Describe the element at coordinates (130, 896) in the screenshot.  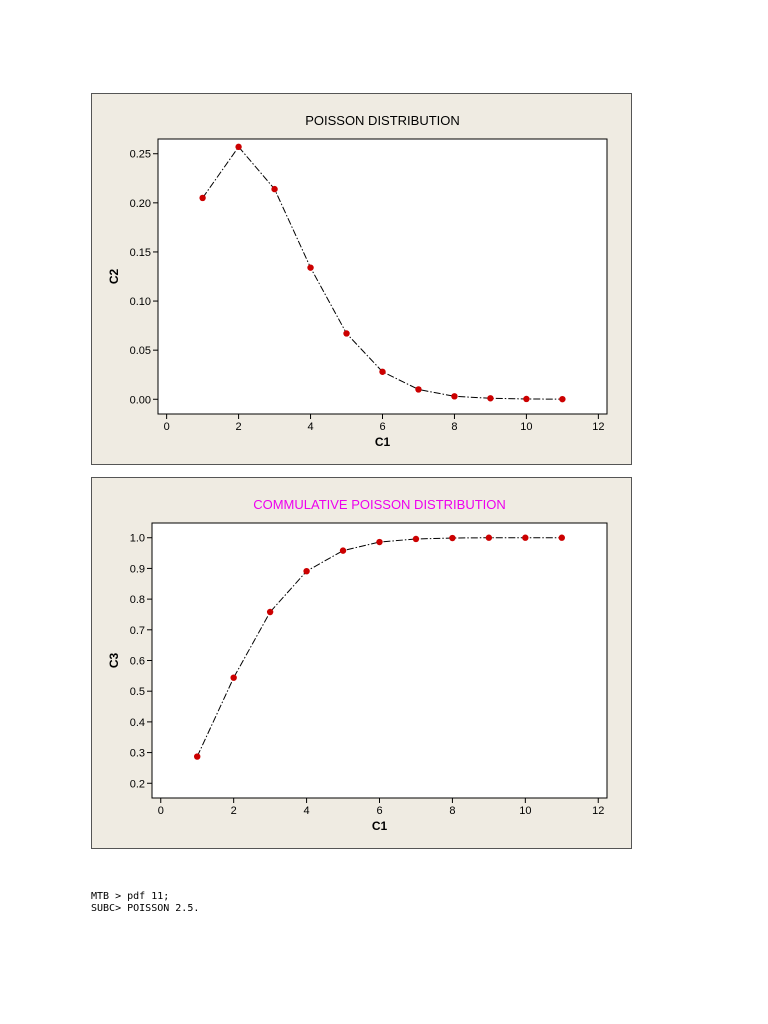
I see `console-line-1: MTB > pdf 11;` at that location.